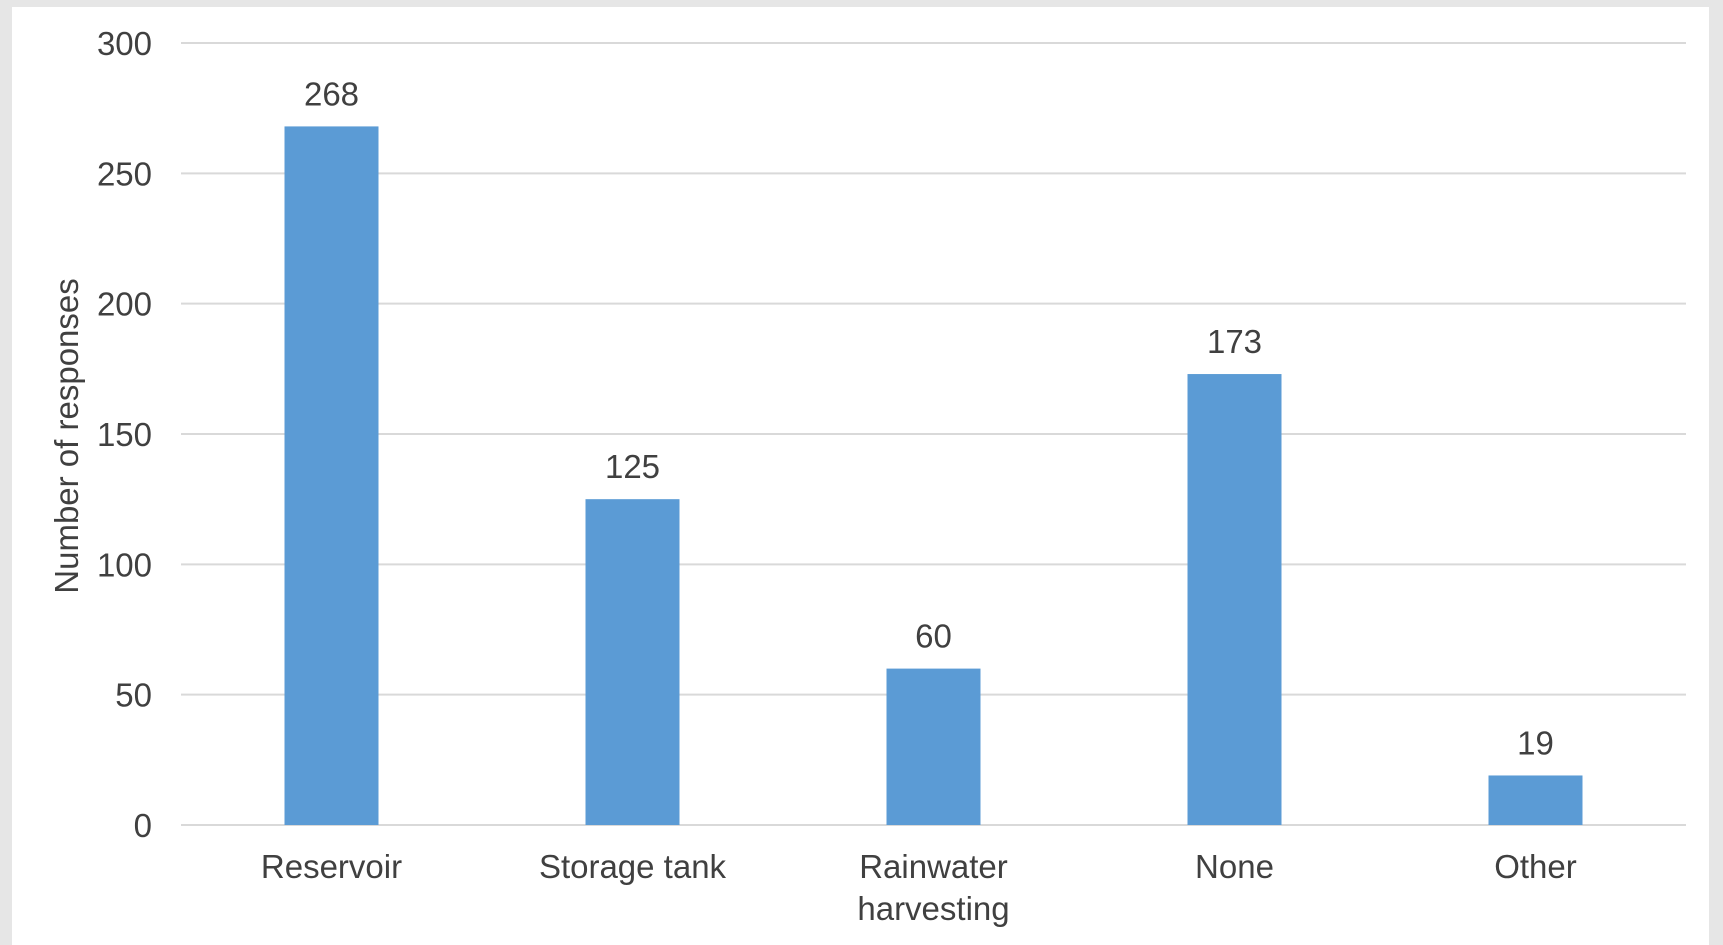 The width and height of the screenshot is (1723, 945). I want to click on y-tick-label: 100, so click(124, 564).